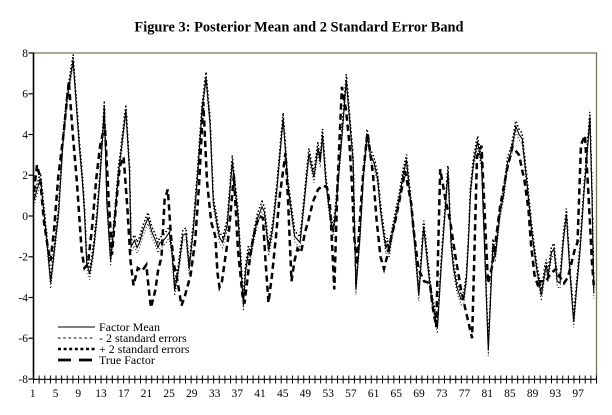 The image size is (612, 415). I want to click on svg-text: 33, so click(215, 394).